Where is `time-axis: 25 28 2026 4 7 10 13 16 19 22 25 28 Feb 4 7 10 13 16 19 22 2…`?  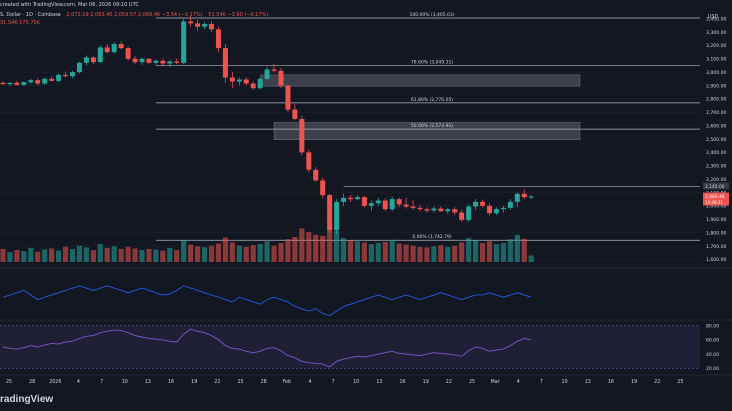
time-axis: 25 28 2026 4 7 10 13 16 19 22 25 28 Feb 4 7 10 13 16 19 22 2… is located at coordinates (366, 379).